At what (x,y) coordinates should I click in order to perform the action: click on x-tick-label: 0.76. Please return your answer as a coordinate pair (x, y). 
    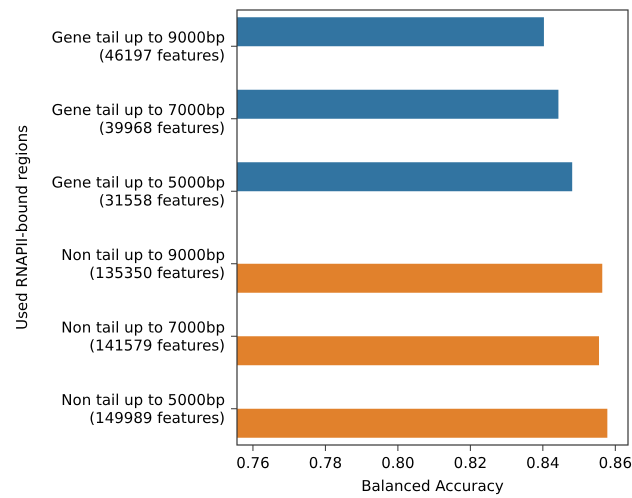
    Looking at the image, I should click on (253, 463).